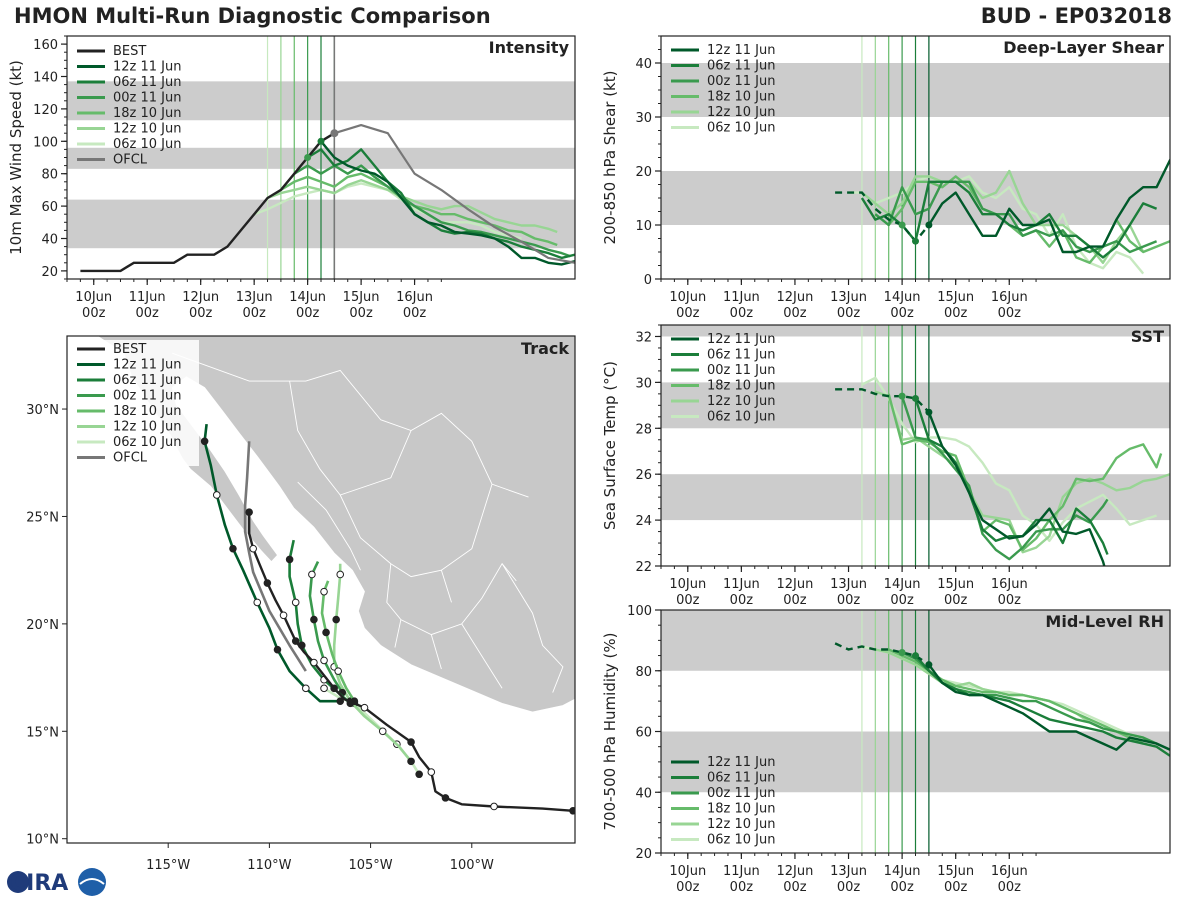  Describe the element at coordinates (915, 157) in the screenshot. I see `plot-area-shear` at that location.